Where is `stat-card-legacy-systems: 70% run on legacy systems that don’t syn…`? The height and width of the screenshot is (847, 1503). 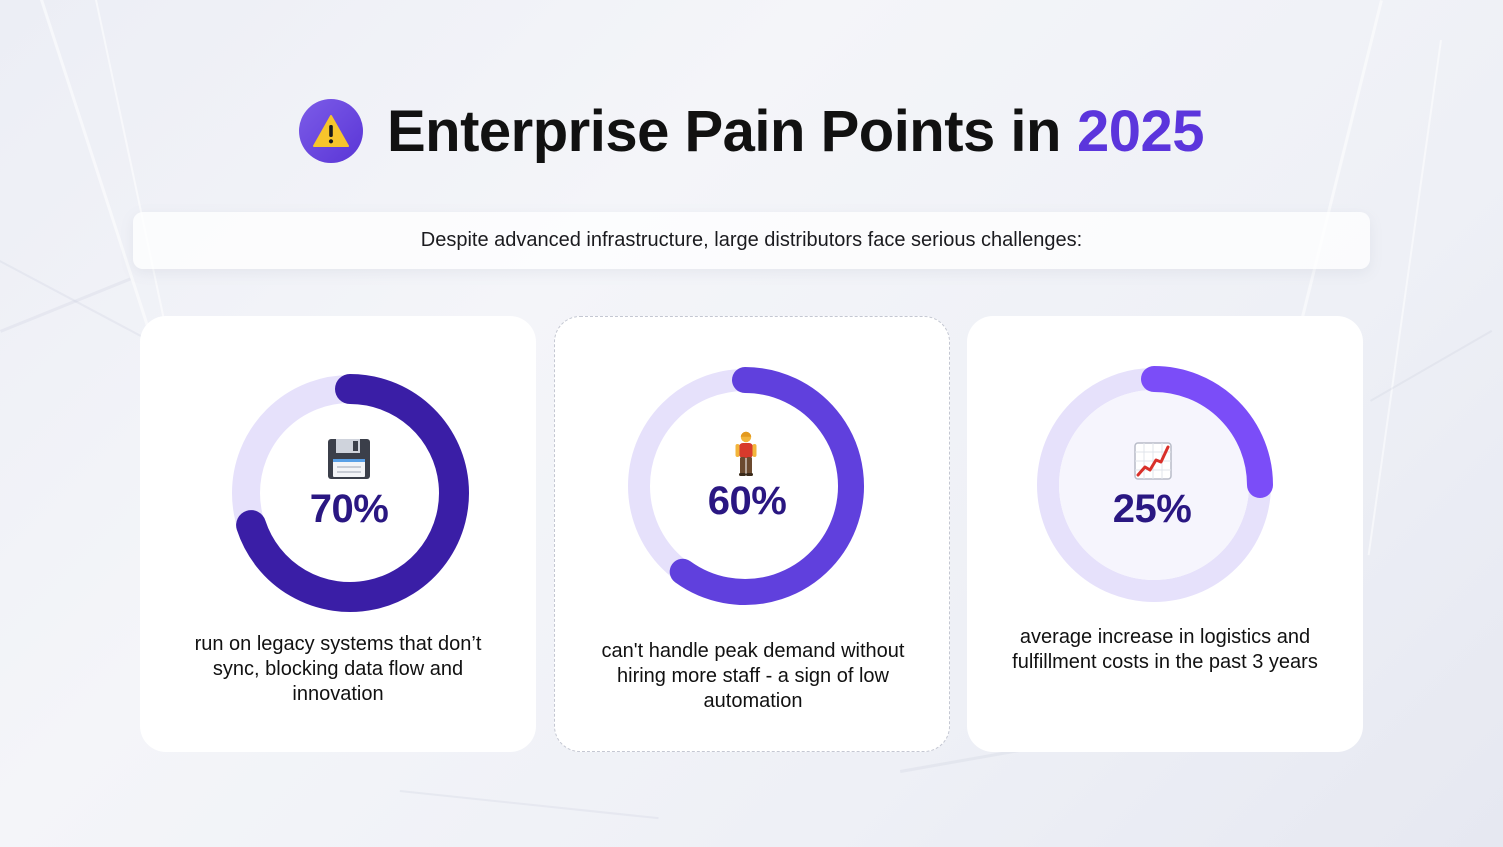 stat-card-legacy-systems: 70% run on legacy systems that don’t syn… is located at coordinates (338, 534).